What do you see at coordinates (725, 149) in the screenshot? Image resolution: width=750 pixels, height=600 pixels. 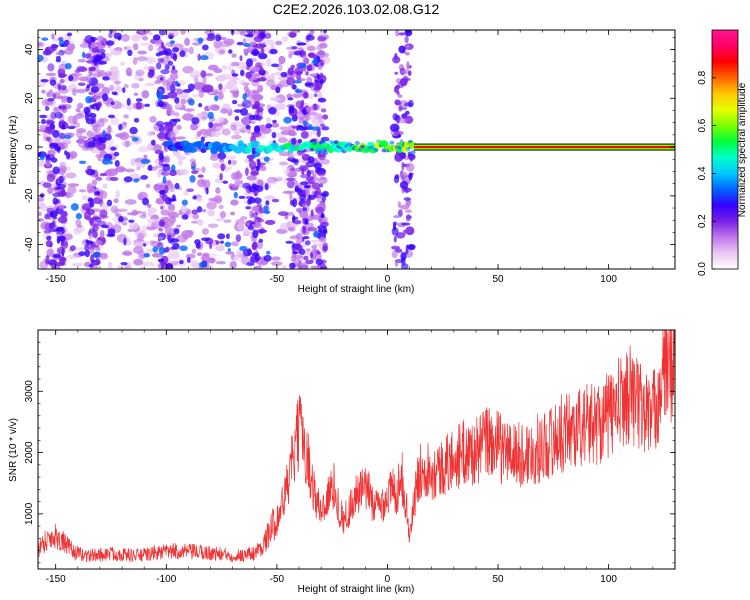 I see `colorbar-gradient` at bounding box center [725, 149].